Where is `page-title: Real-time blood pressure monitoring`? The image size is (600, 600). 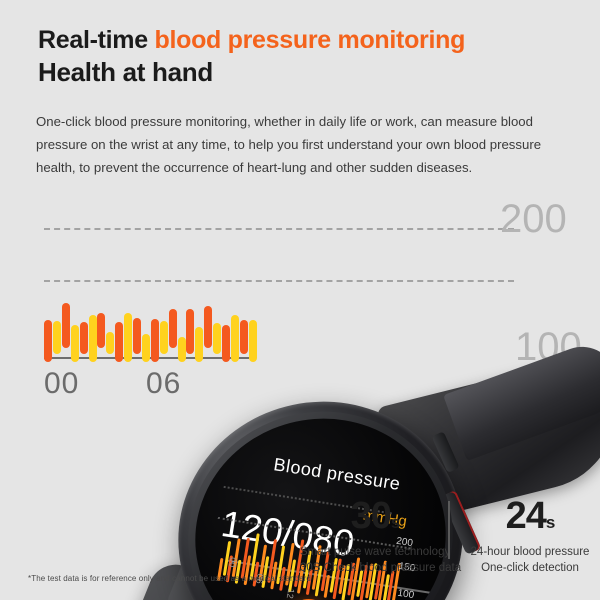
page-title: Real-time blood pressure monitoring is located at coordinates (251, 40).